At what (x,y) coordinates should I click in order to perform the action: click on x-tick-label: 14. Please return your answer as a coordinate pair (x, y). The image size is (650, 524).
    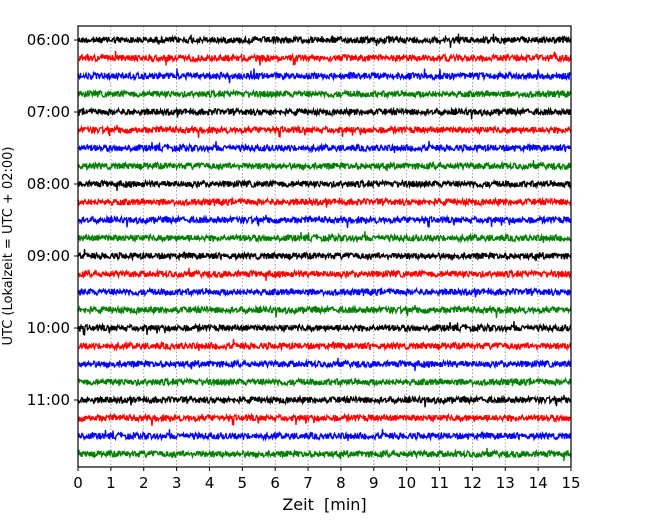
    Looking at the image, I should click on (538, 483).